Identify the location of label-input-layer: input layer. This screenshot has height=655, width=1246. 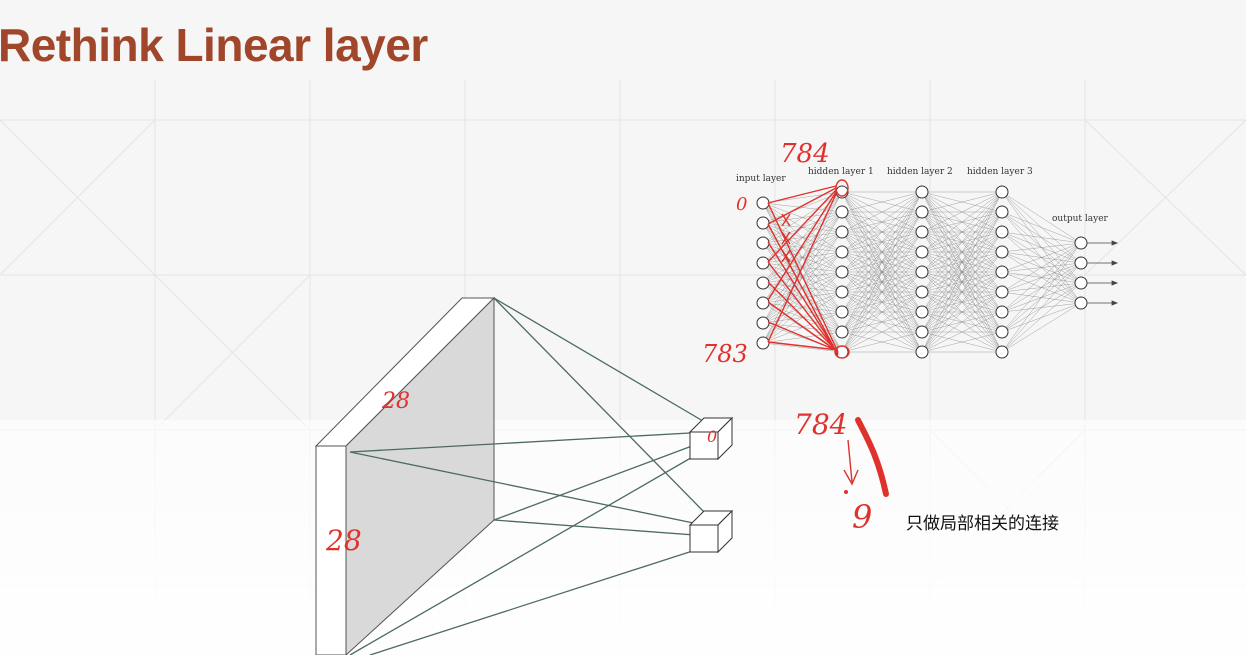
(761, 179).